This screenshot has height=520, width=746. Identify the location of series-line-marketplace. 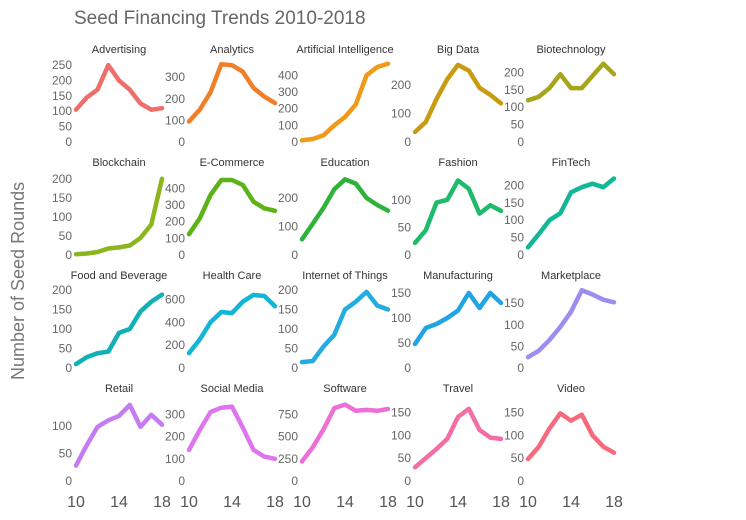
(571, 323).